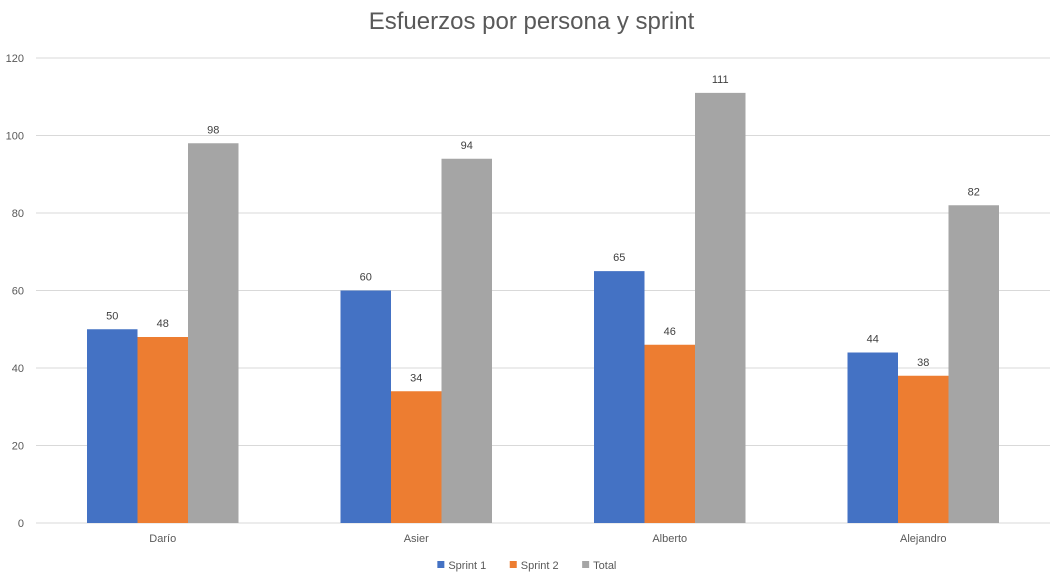 The width and height of the screenshot is (1063, 585). What do you see at coordinates (162, 539) in the screenshot?
I see `x-tick-label: Darío` at bounding box center [162, 539].